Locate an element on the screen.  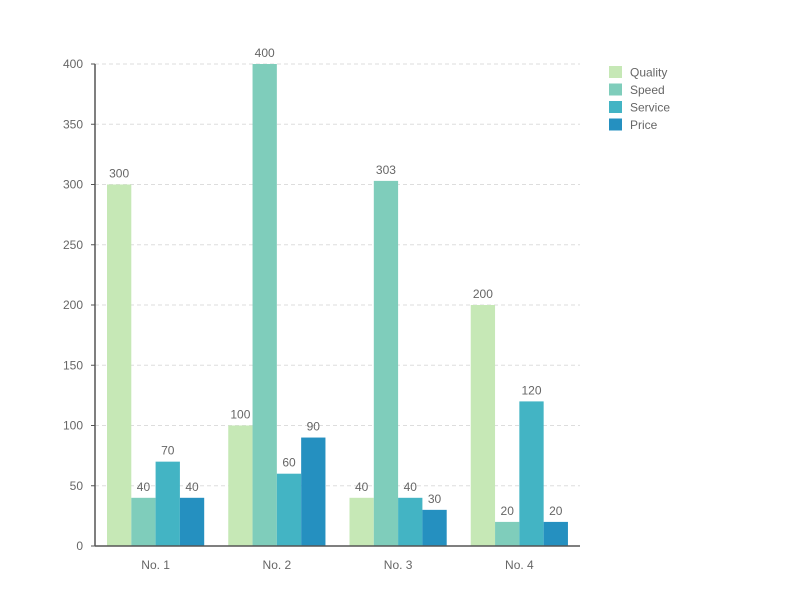
legend-label: Service is located at coordinates (650, 108).